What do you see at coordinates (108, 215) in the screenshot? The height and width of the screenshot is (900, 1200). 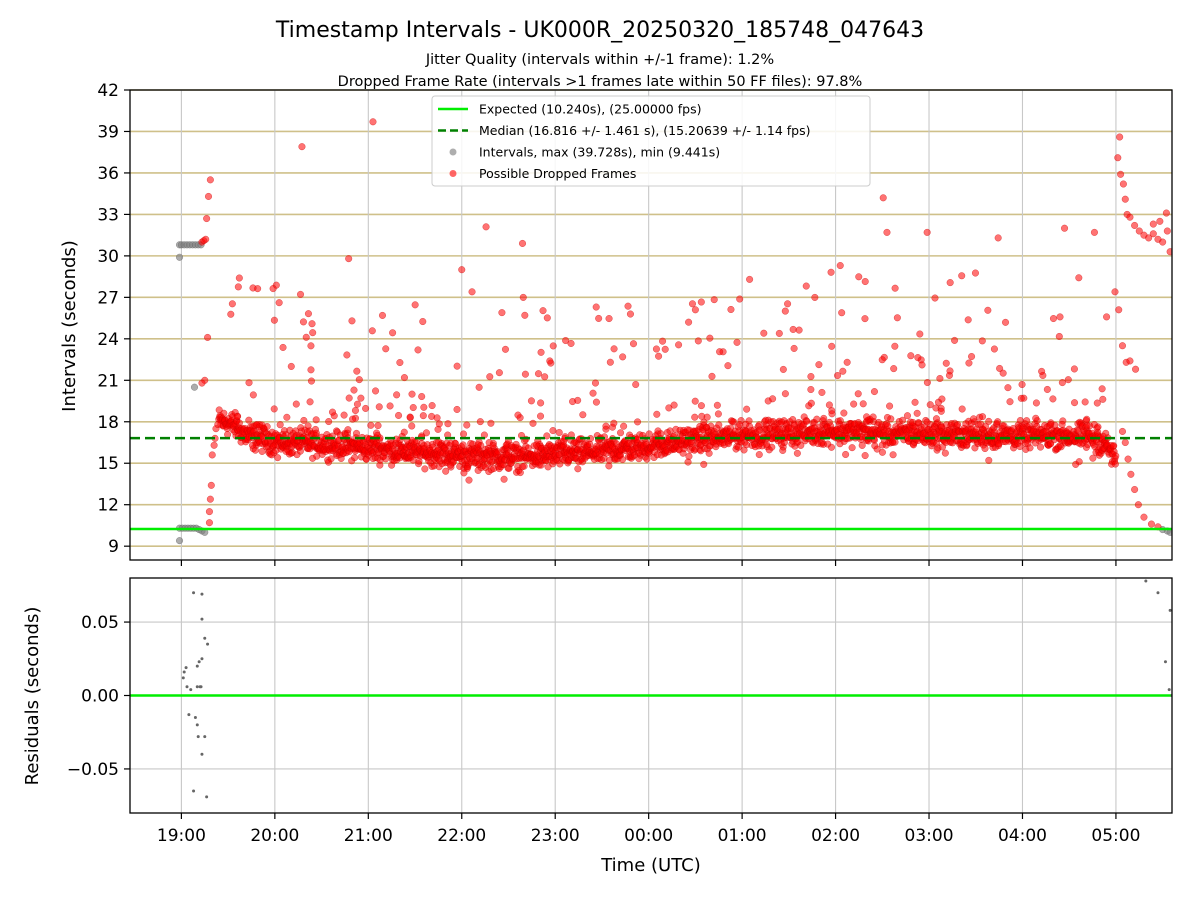 I see `y-tick-label: 33` at bounding box center [108, 215].